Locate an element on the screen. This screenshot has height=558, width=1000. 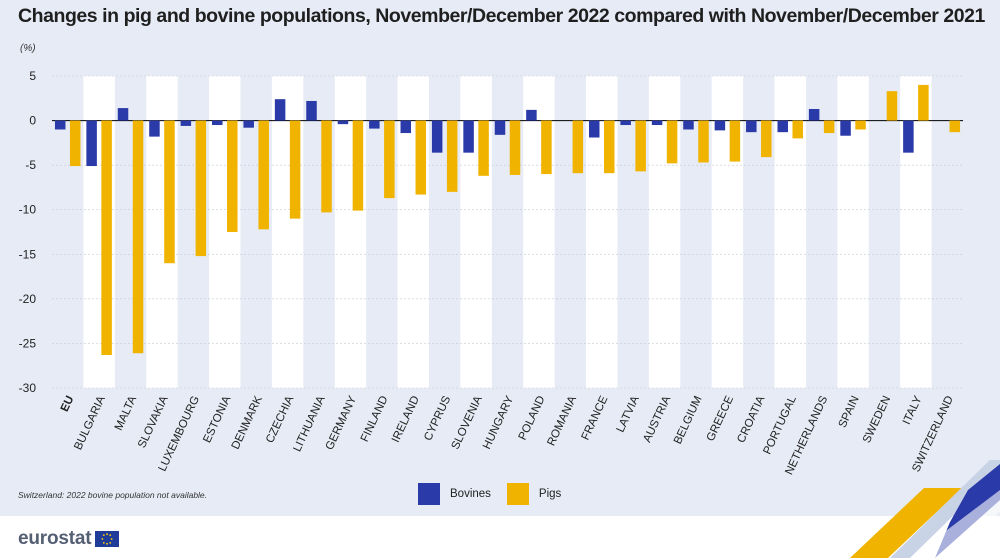
bar-pigs-switzerland is located at coordinates (955, 126).